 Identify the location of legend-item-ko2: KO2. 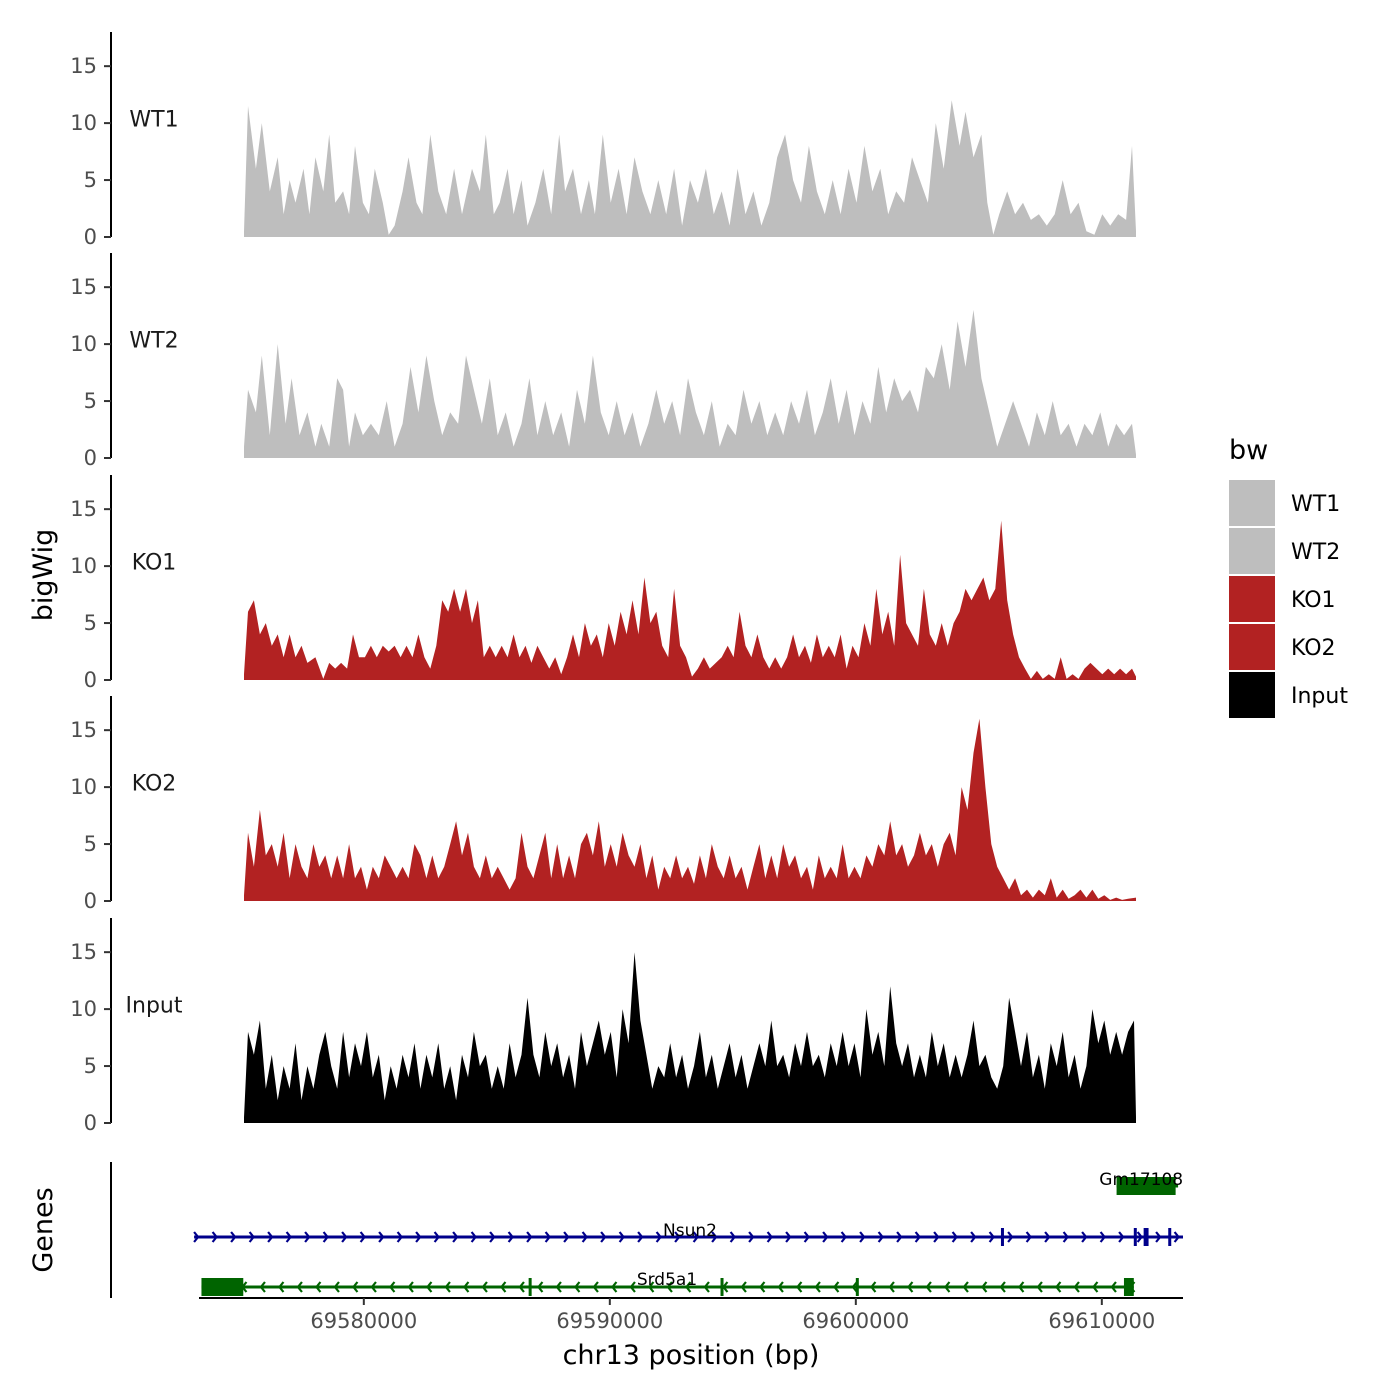
(1282, 647).